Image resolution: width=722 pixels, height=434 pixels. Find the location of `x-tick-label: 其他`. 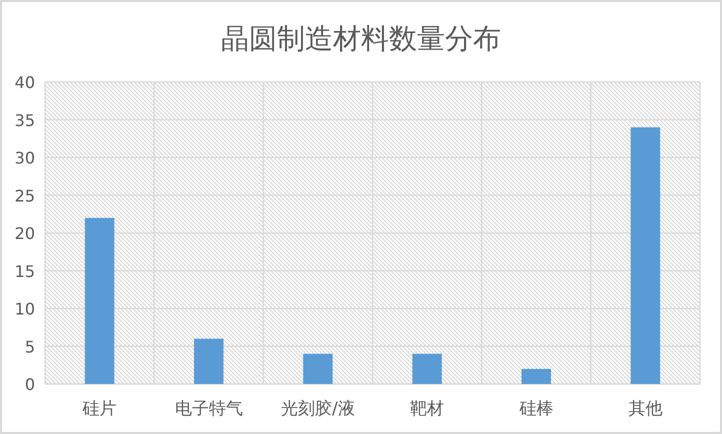

x-tick-label: 其他 is located at coordinates (645, 409).